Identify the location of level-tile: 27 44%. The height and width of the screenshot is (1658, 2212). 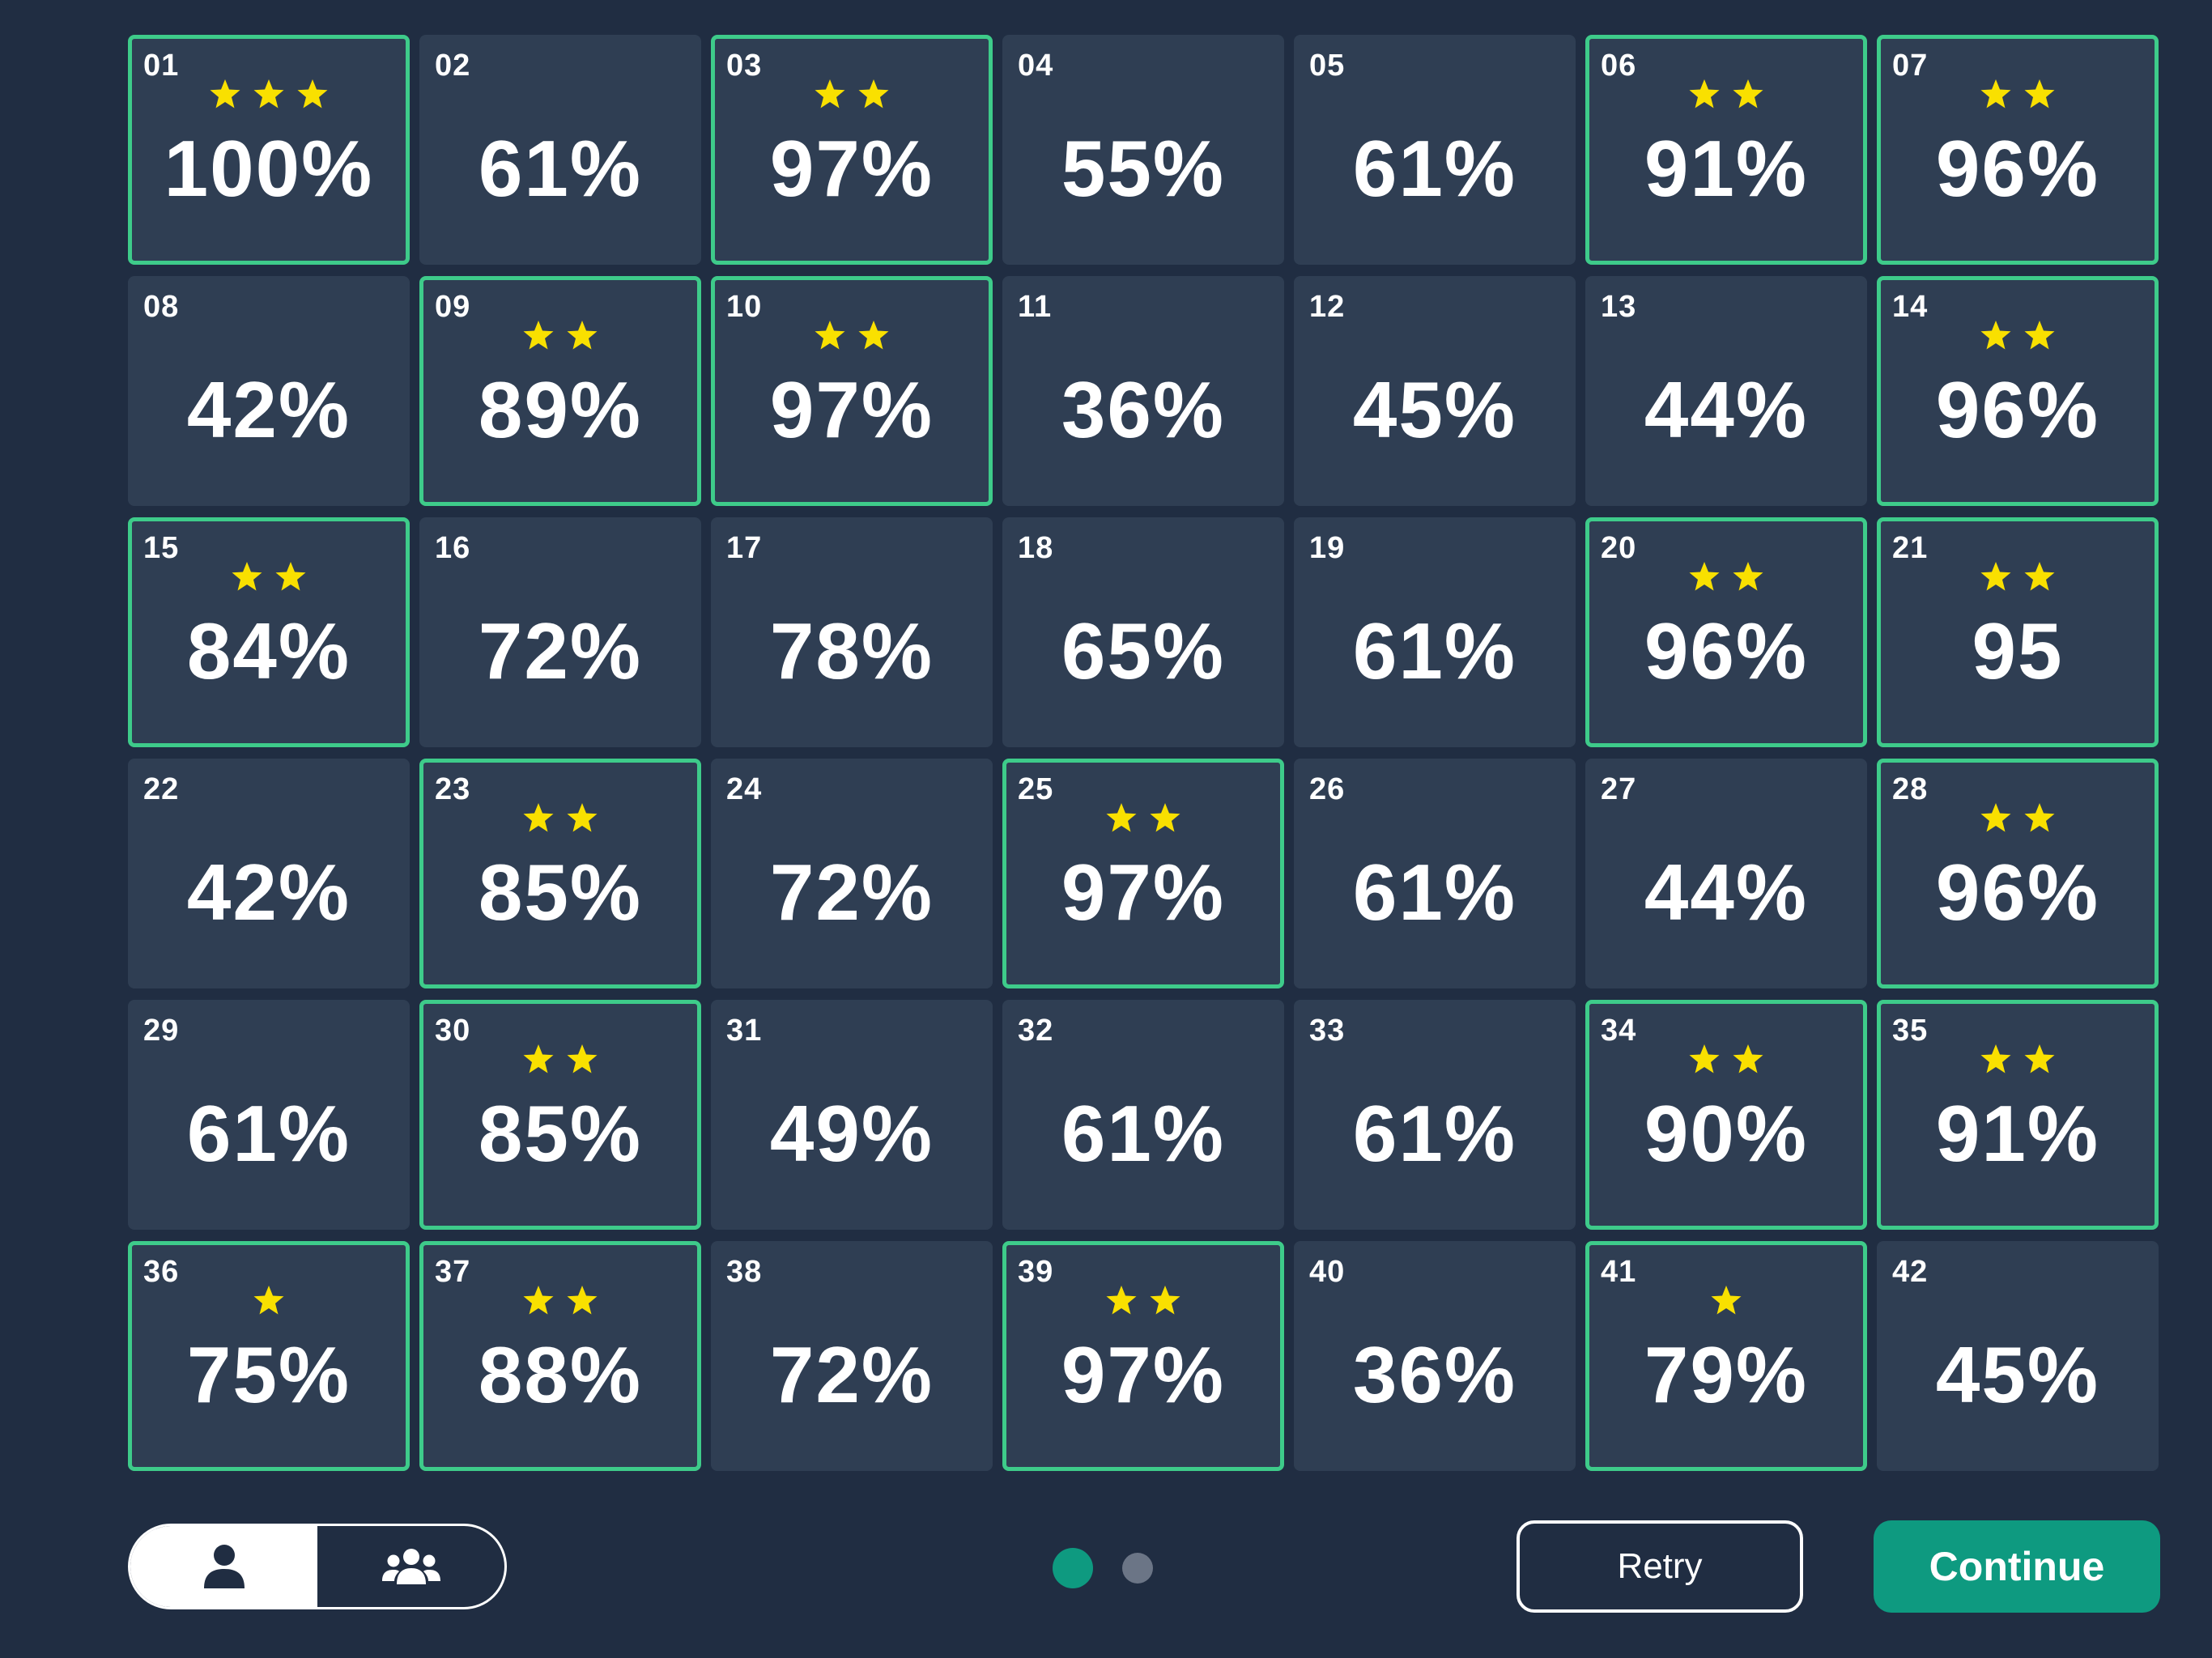
(1726, 873).